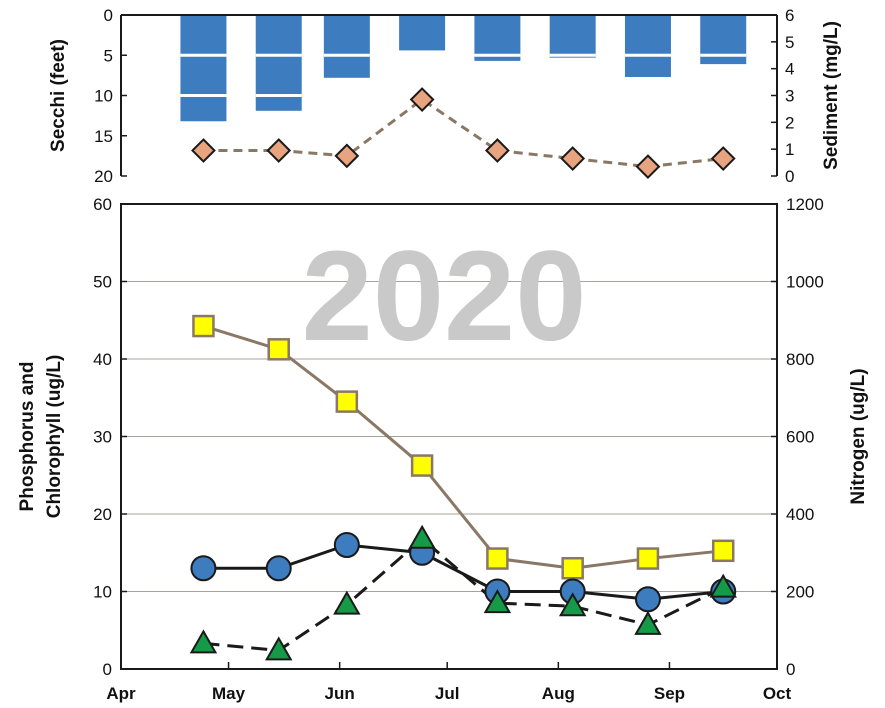 The width and height of the screenshot is (885, 708). What do you see at coordinates (108, 55) in the screenshot?
I see `secchi-tick-label: 5` at bounding box center [108, 55].